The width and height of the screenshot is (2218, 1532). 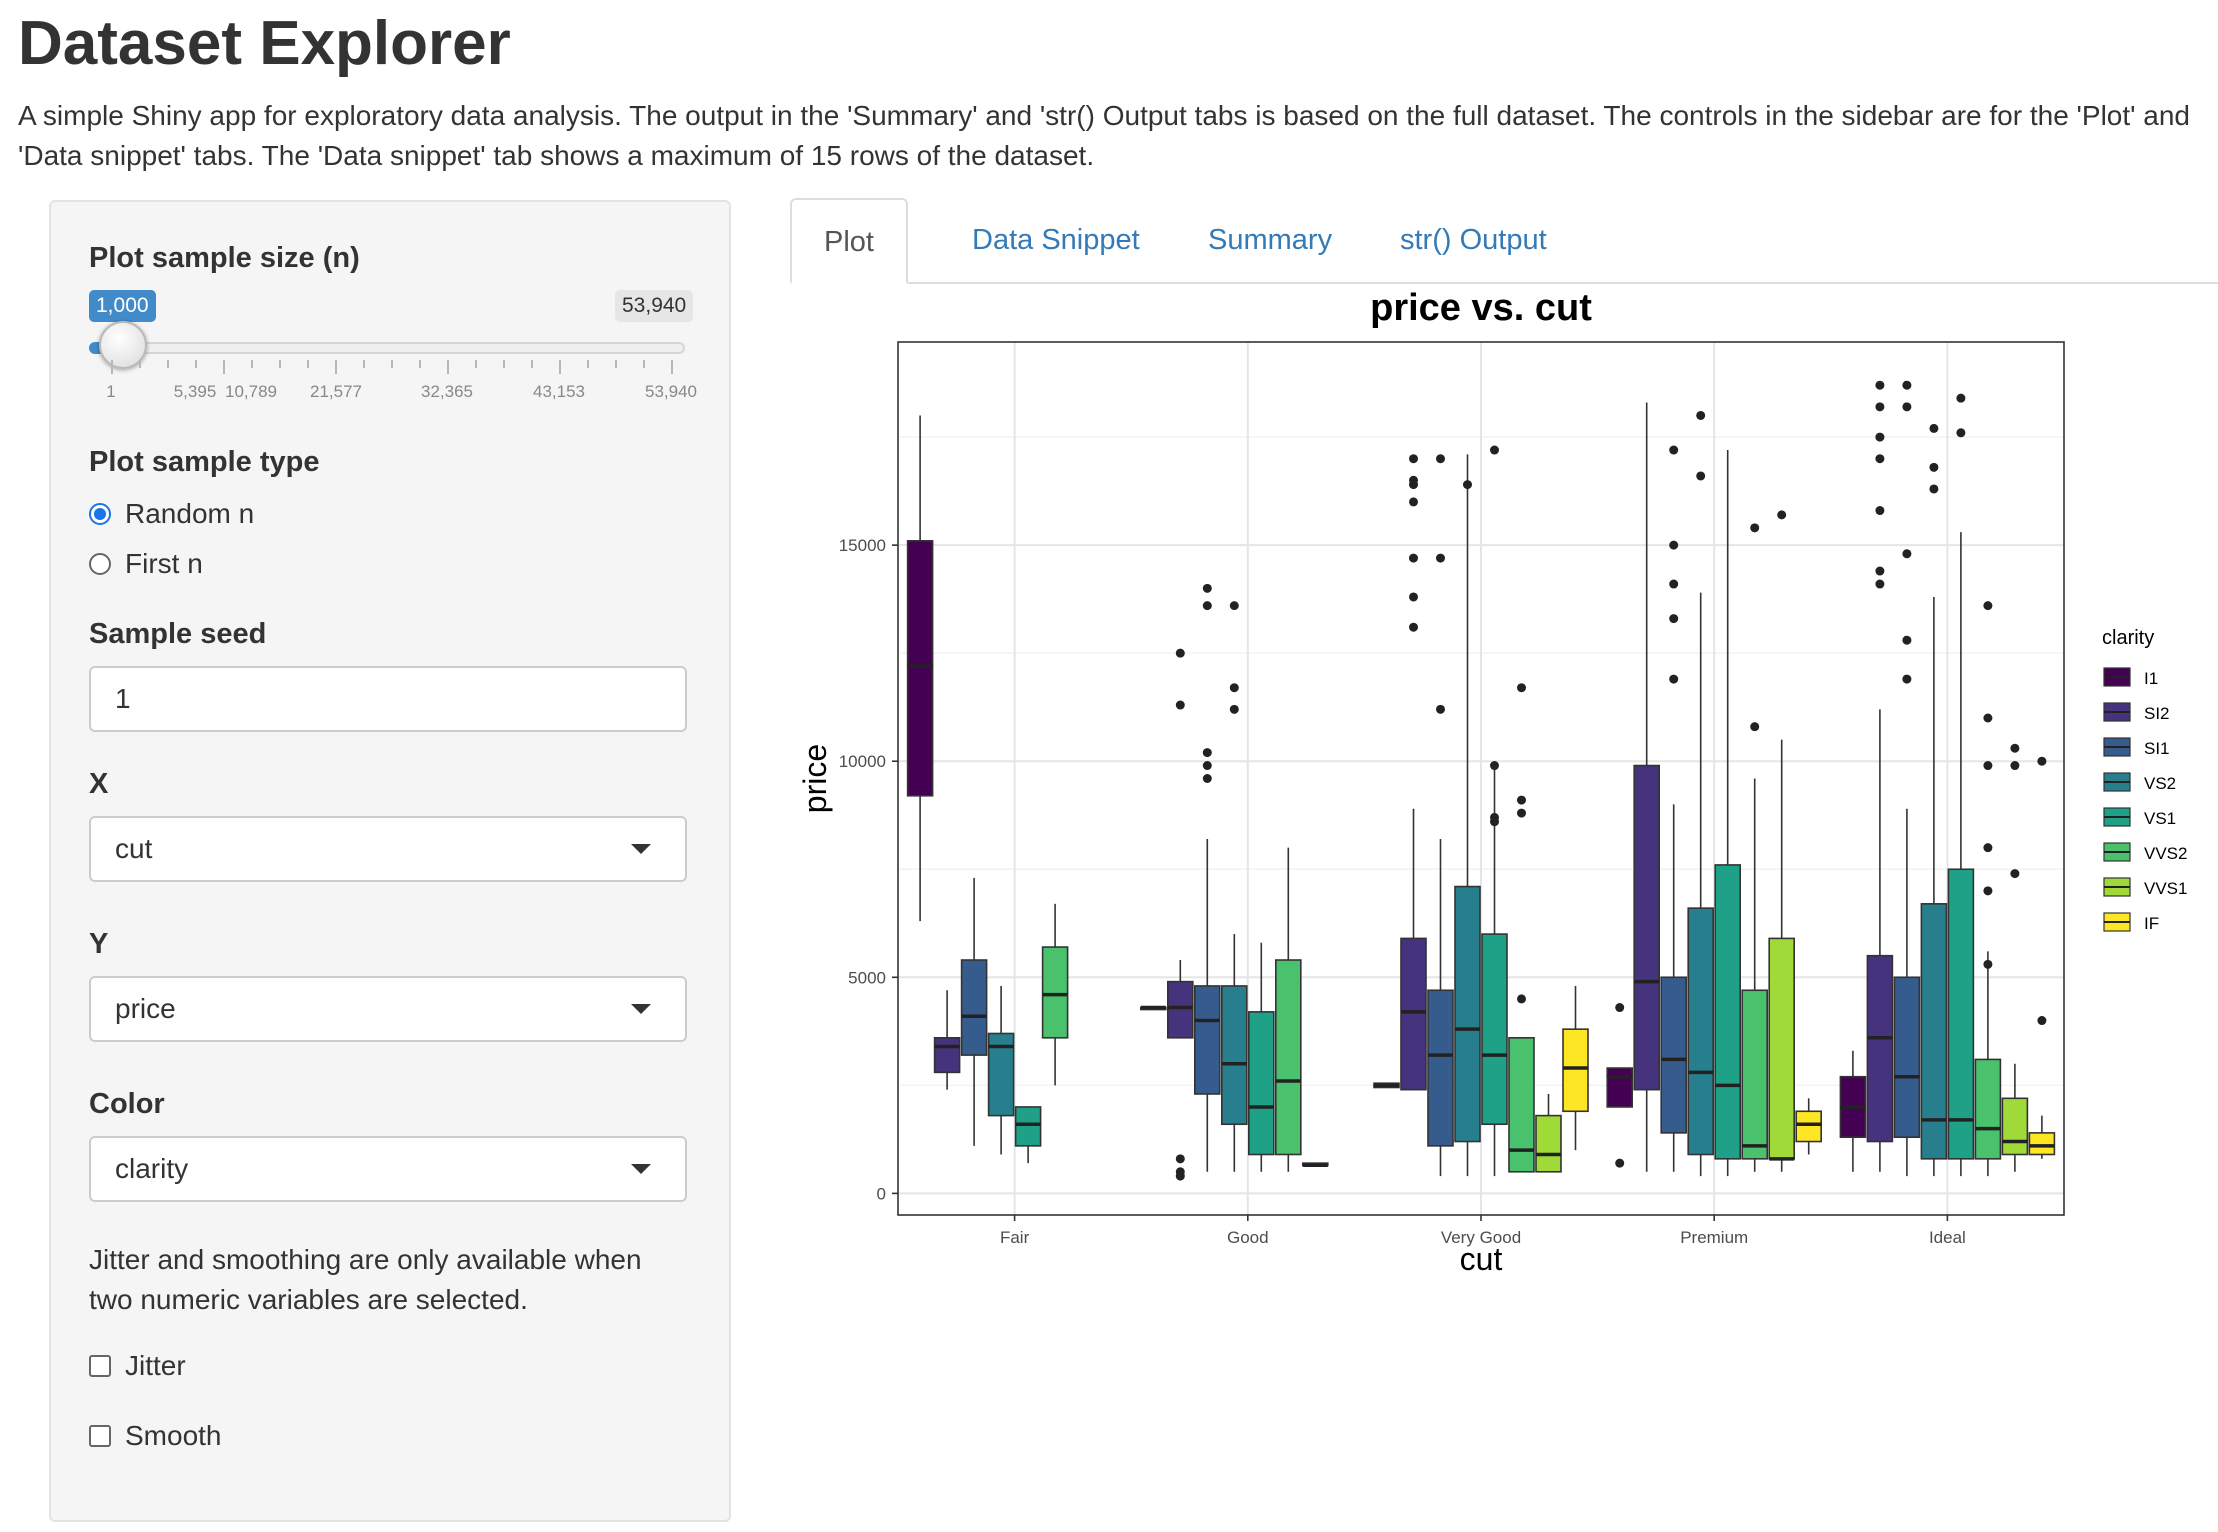 What do you see at coordinates (2160, 783) in the screenshot?
I see `legend-label: VS2` at bounding box center [2160, 783].